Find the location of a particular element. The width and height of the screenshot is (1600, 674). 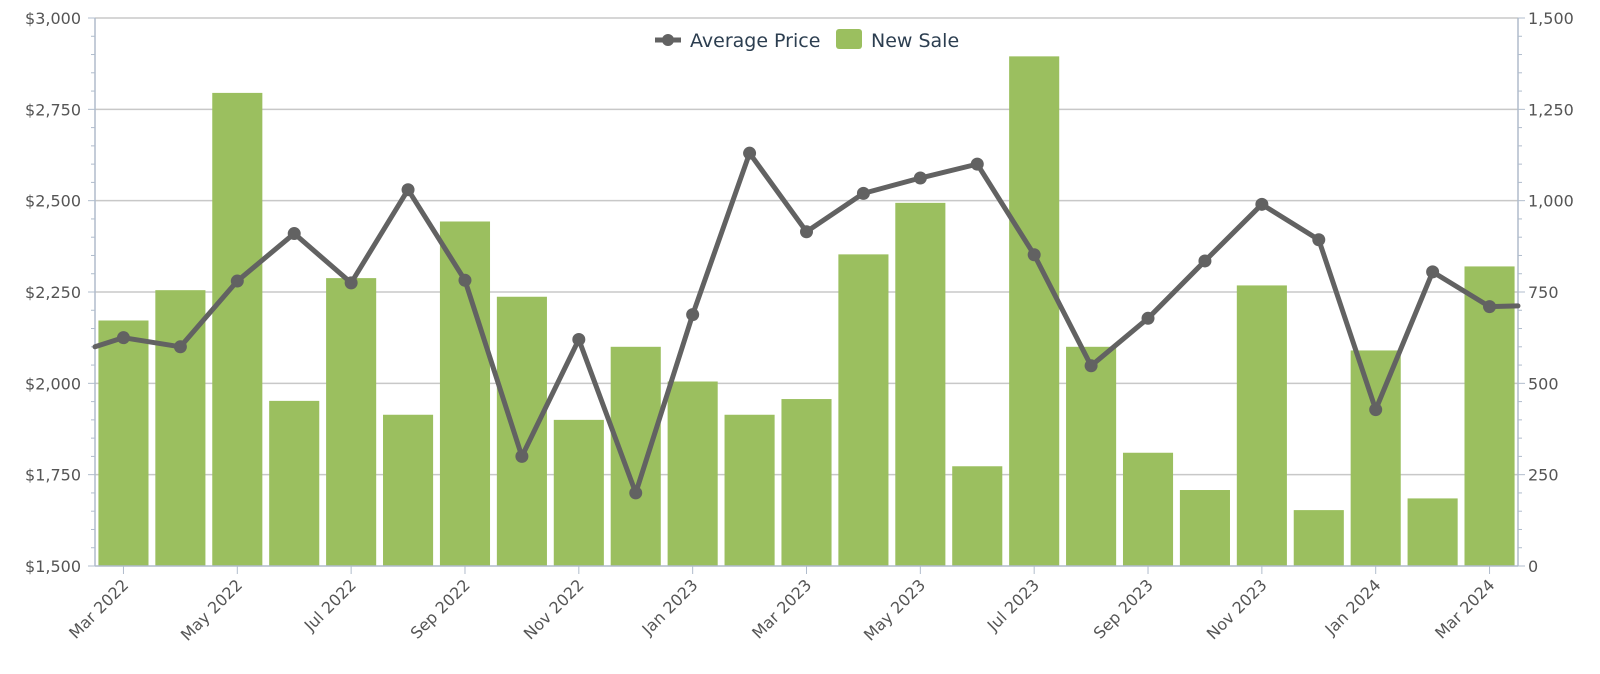

x-axis-tick-label: May 2023 is located at coordinates (894, 609).